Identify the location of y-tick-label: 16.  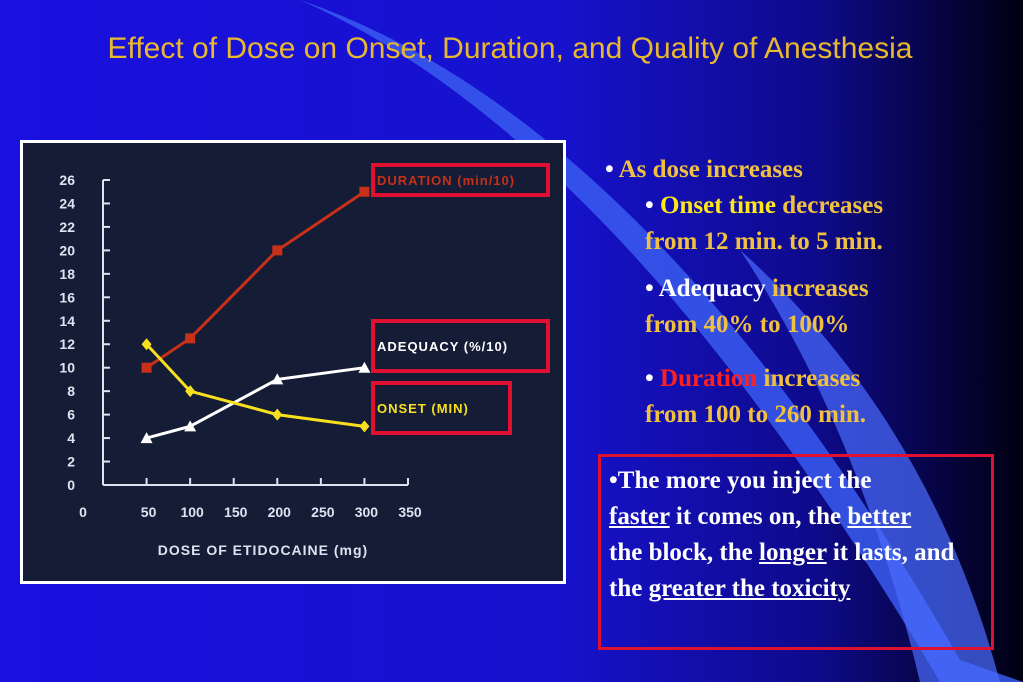
(67, 297).